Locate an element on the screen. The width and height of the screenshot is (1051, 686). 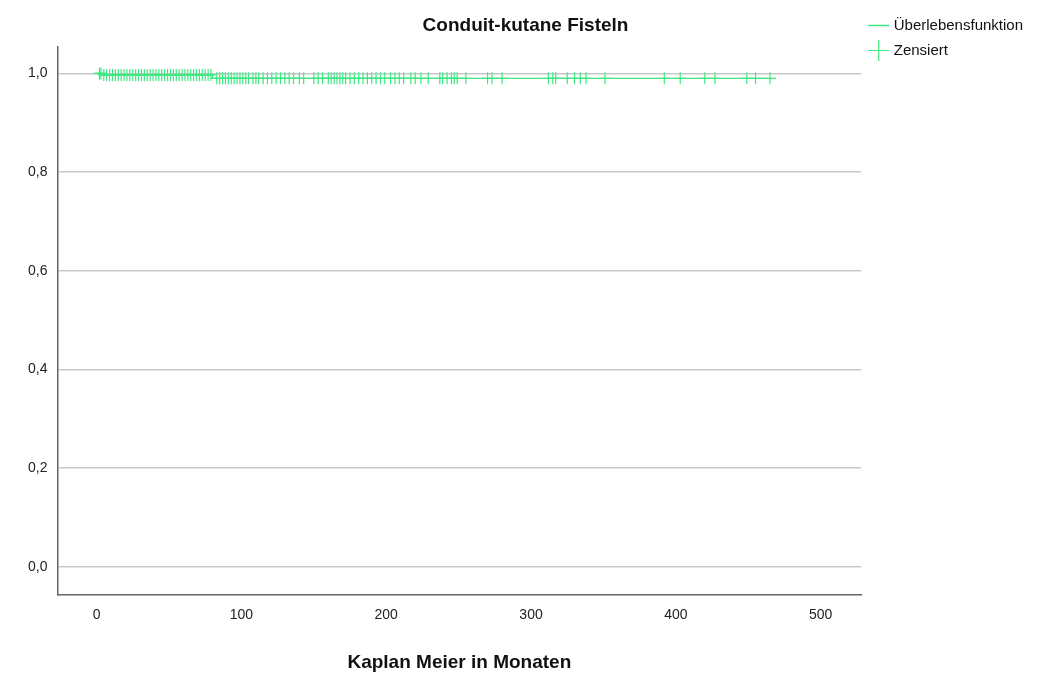
y-tick-label: 0,2 is located at coordinates (37, 466).